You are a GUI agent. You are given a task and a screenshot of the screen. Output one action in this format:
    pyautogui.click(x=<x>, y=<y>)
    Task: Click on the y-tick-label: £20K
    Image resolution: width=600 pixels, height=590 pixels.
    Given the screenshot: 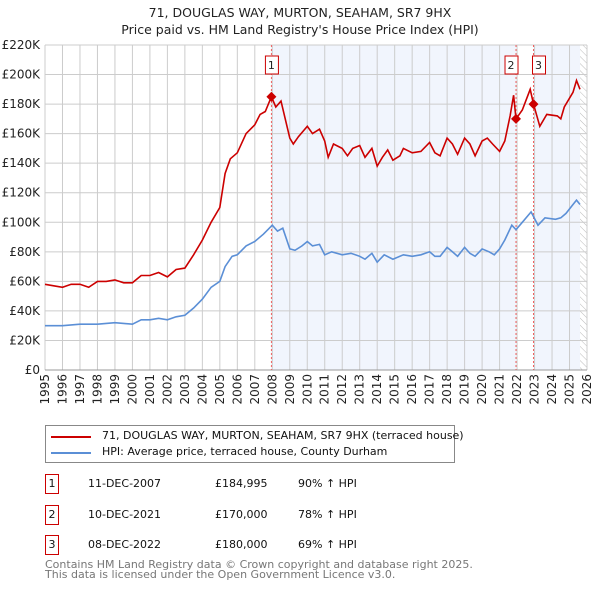 What is the action you would take?
    pyautogui.click(x=25, y=340)
    